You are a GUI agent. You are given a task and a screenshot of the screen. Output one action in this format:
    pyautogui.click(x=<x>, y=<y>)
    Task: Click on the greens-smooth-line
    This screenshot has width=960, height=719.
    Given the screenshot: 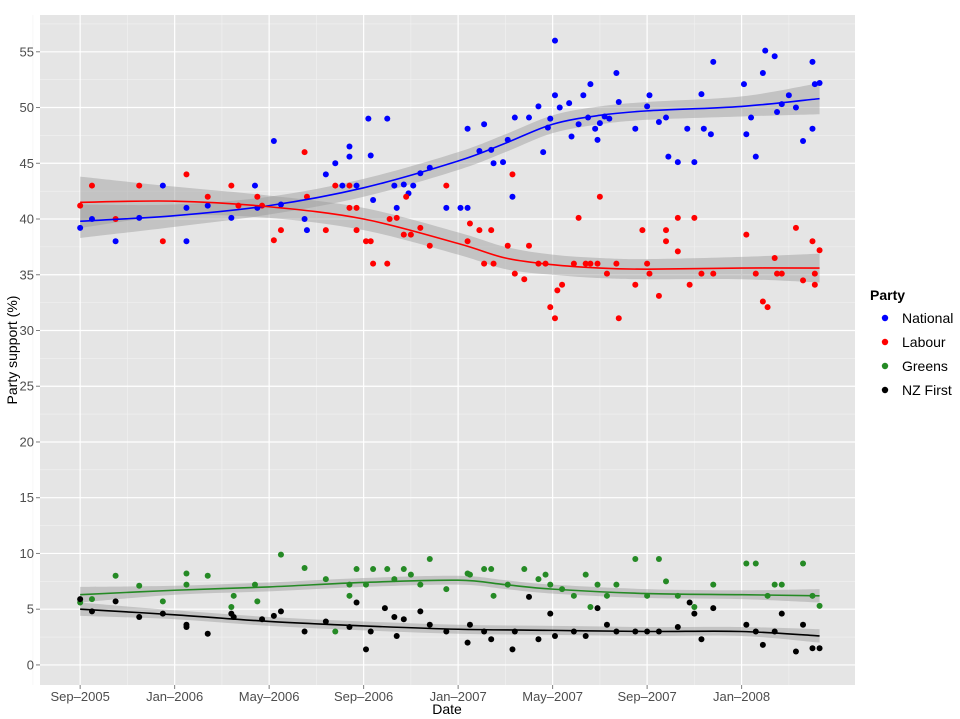 What is the action you would take?
    pyautogui.click(x=450, y=588)
    